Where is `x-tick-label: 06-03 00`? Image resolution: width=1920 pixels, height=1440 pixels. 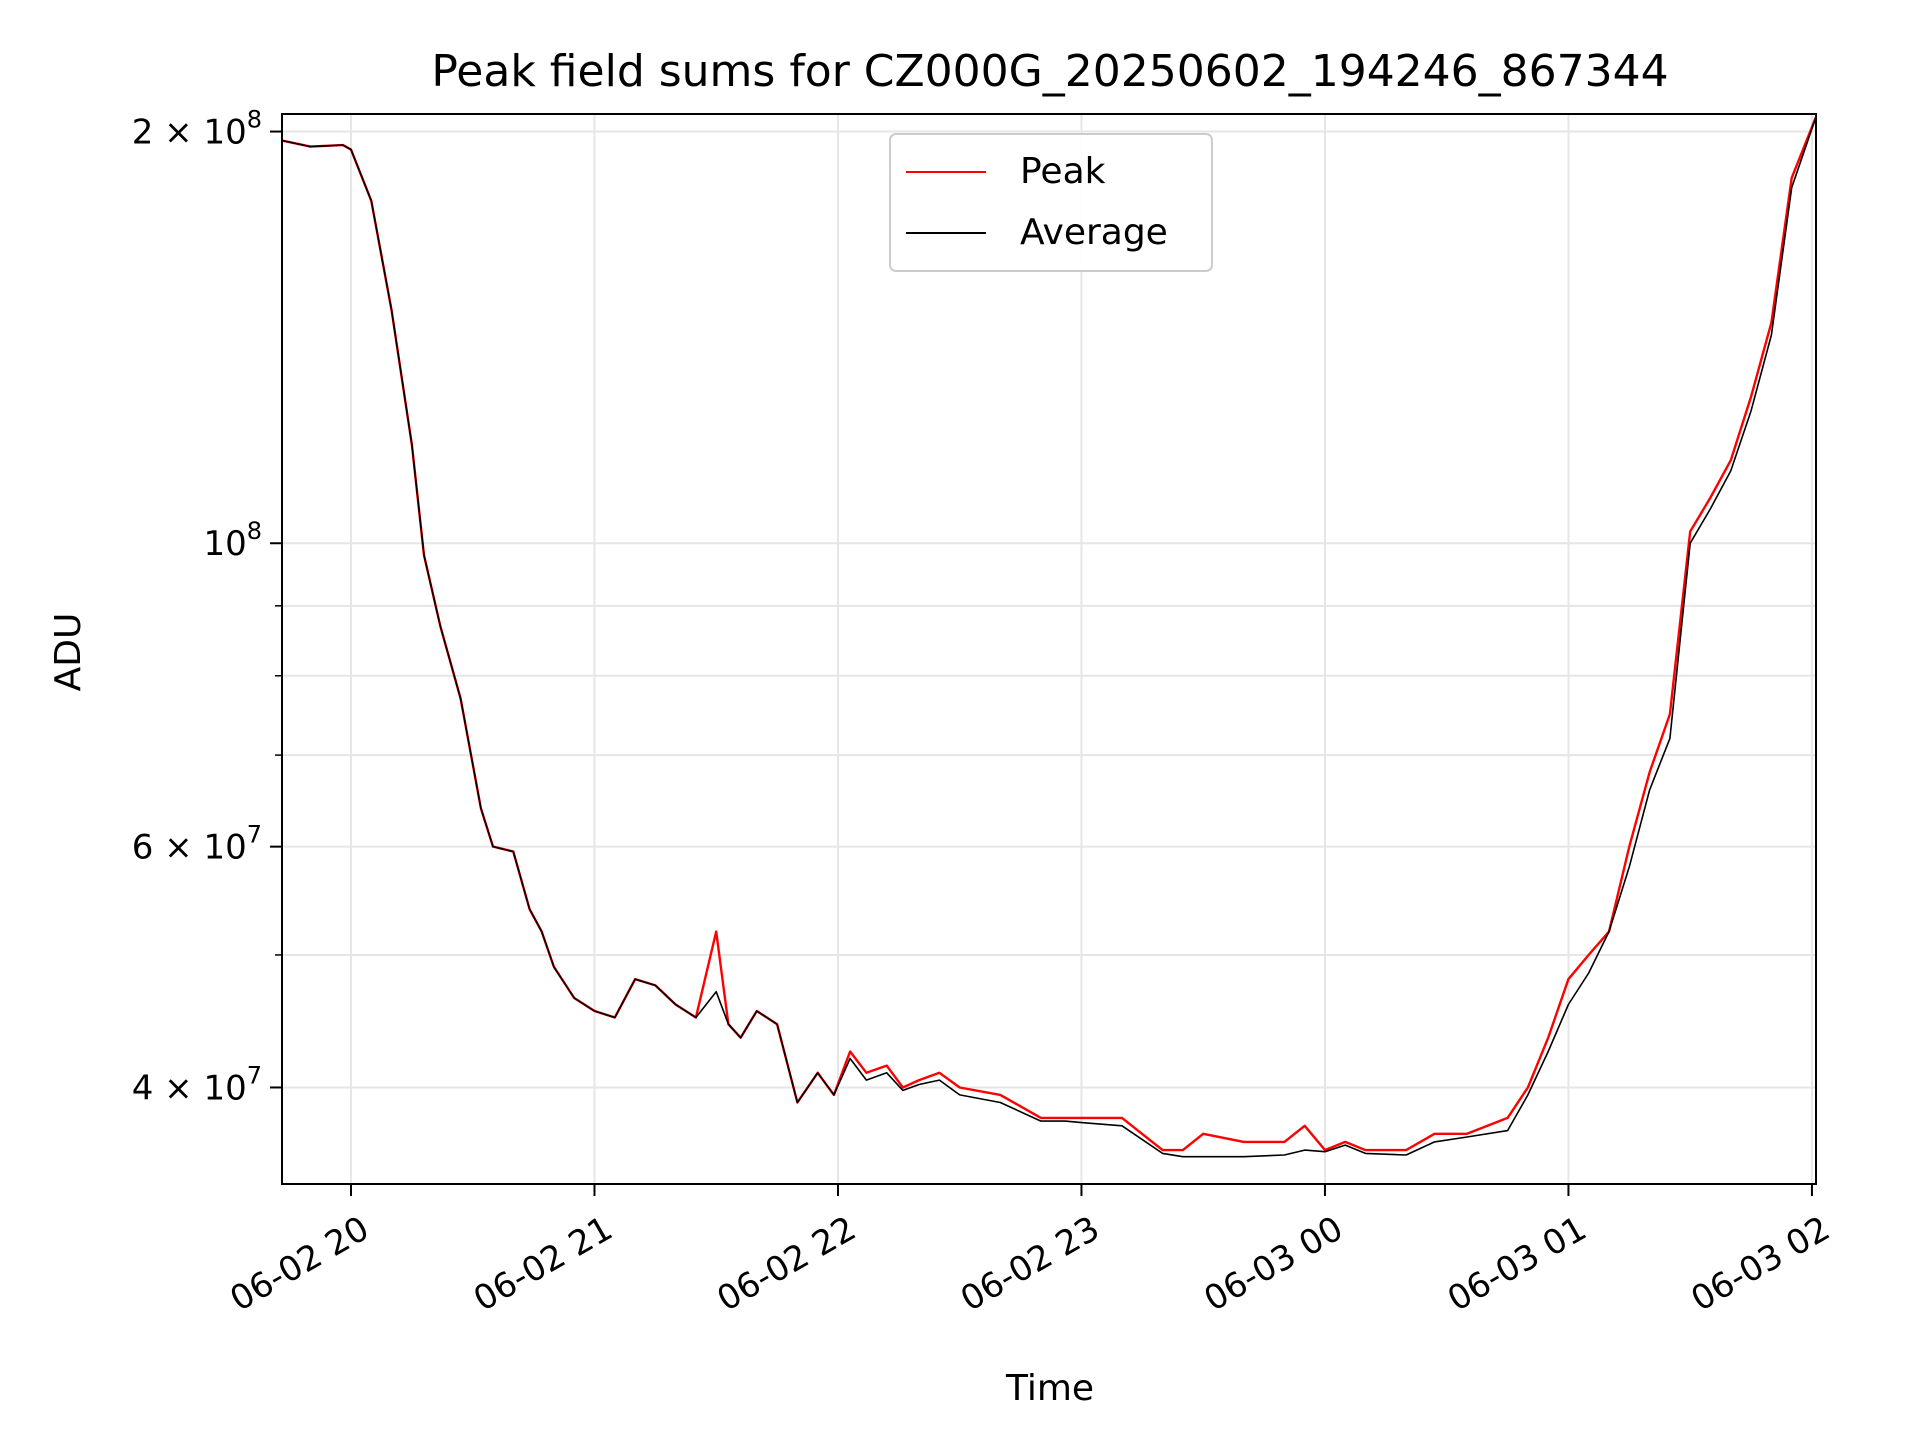 x-tick-label: 06-03 00 is located at coordinates (1273, 1264).